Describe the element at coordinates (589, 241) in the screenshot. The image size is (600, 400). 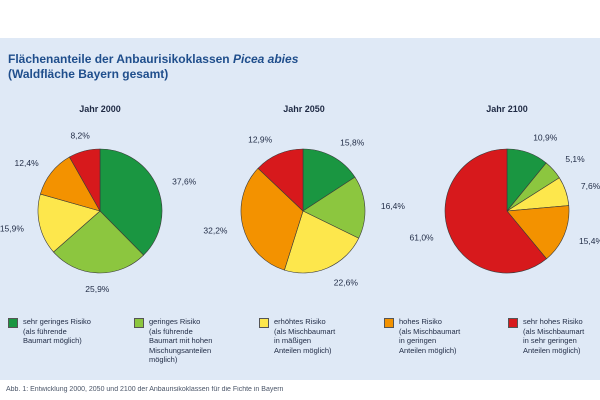
I see `pie-2100-label-hohes: 15,4%` at that location.